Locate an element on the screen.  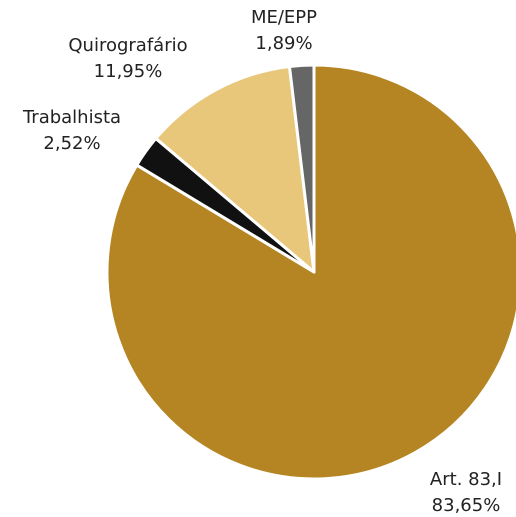
slice-label: ME/EPP is located at coordinates (284, 17).